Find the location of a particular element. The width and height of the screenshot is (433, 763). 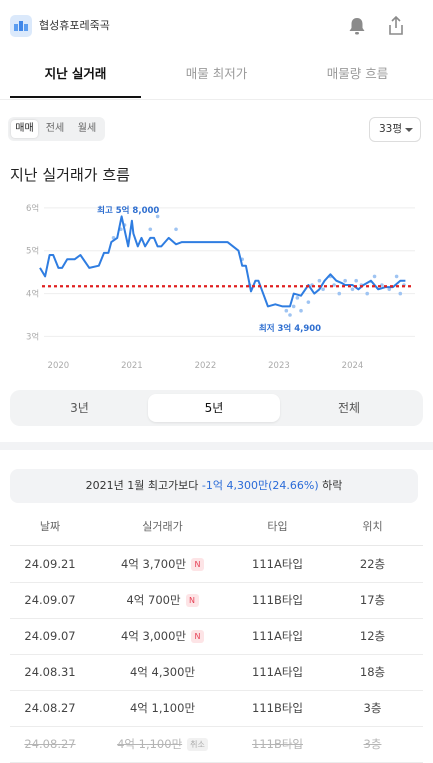

section-title: 지난 실거래가 흐름 is located at coordinates (70, 175).